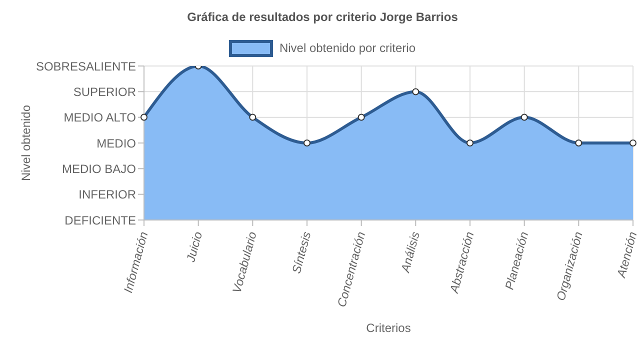  I want to click on text: INFERIOR, so click(107, 195).